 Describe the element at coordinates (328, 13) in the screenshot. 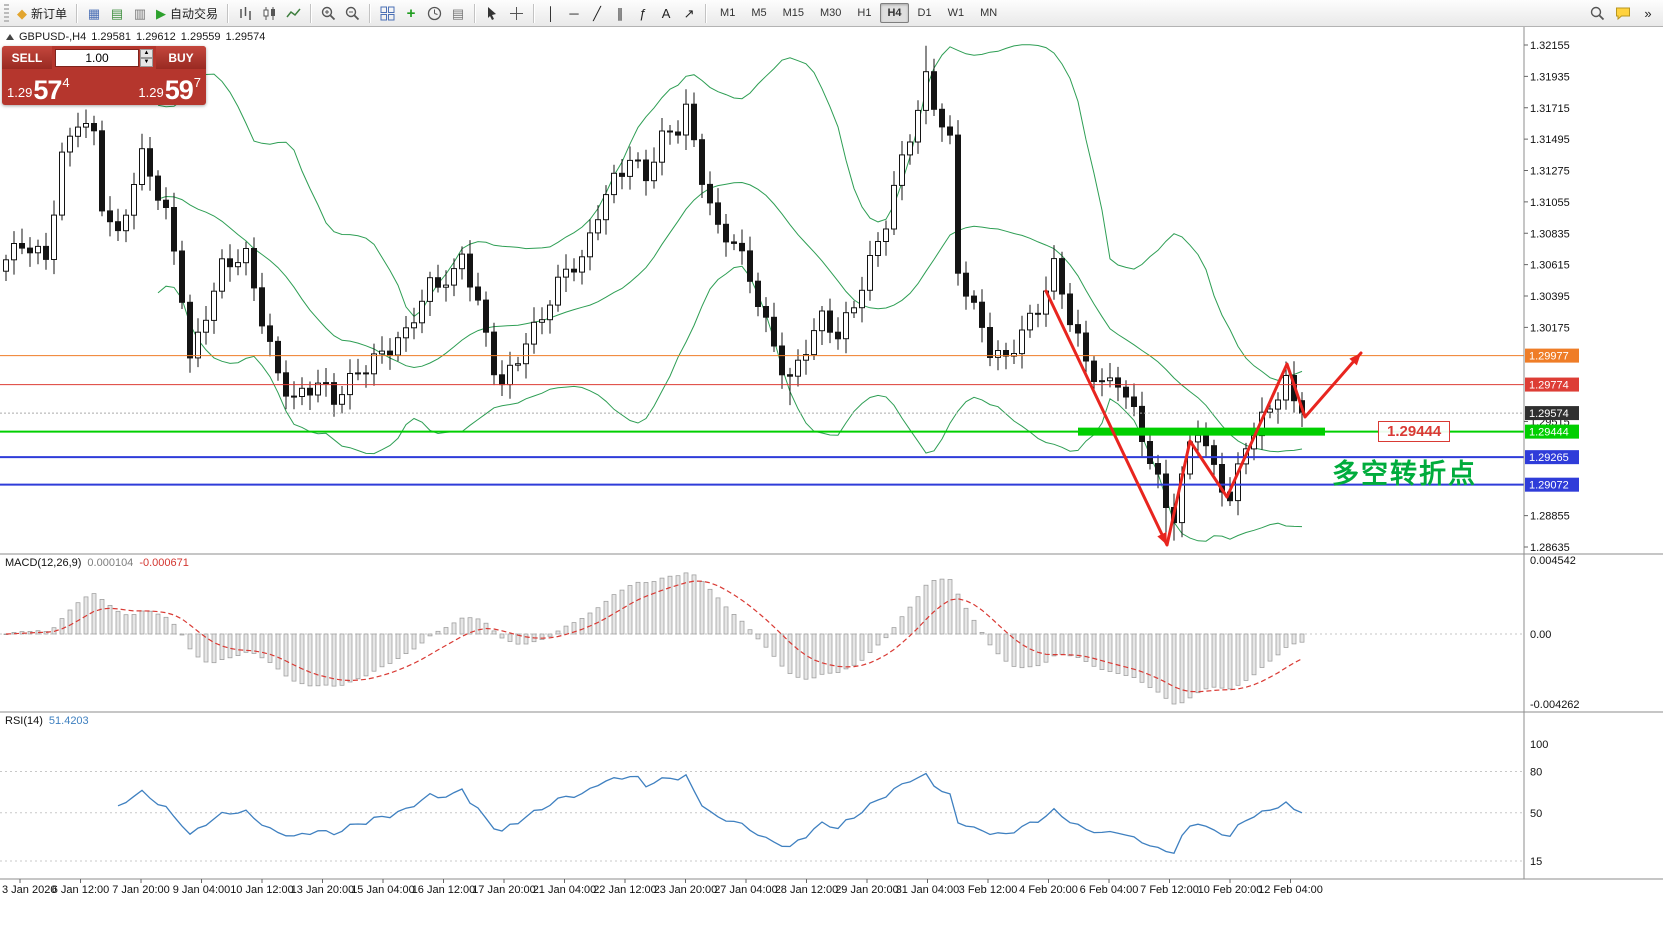

I see `zoom-in-button` at that location.